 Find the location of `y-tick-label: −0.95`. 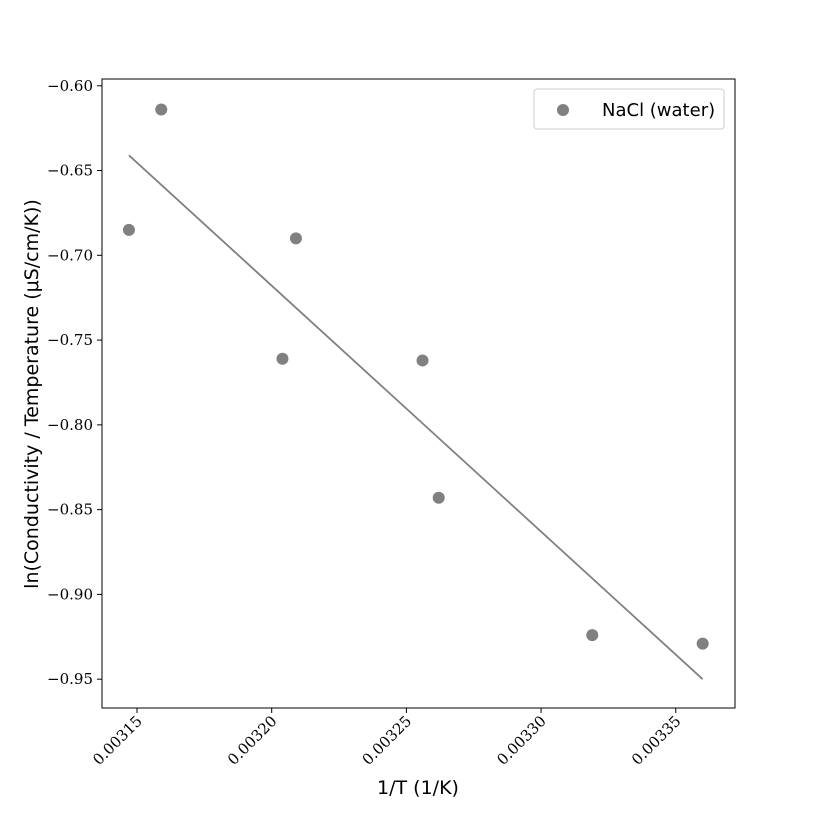

y-tick-label: −0.95 is located at coordinates (70, 679).